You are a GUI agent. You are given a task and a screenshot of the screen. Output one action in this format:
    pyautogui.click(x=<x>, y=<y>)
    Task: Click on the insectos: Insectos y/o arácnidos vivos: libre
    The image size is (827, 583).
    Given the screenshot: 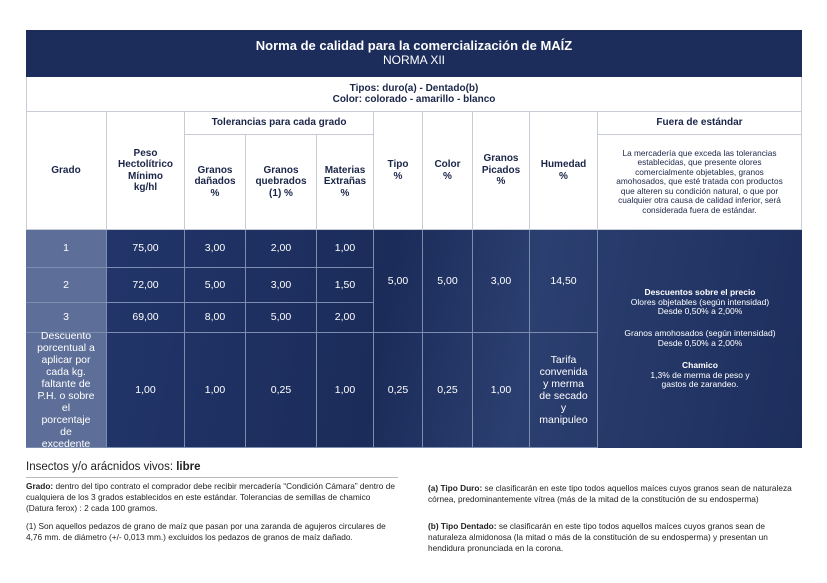 What is the action you would take?
    pyautogui.click(x=212, y=469)
    